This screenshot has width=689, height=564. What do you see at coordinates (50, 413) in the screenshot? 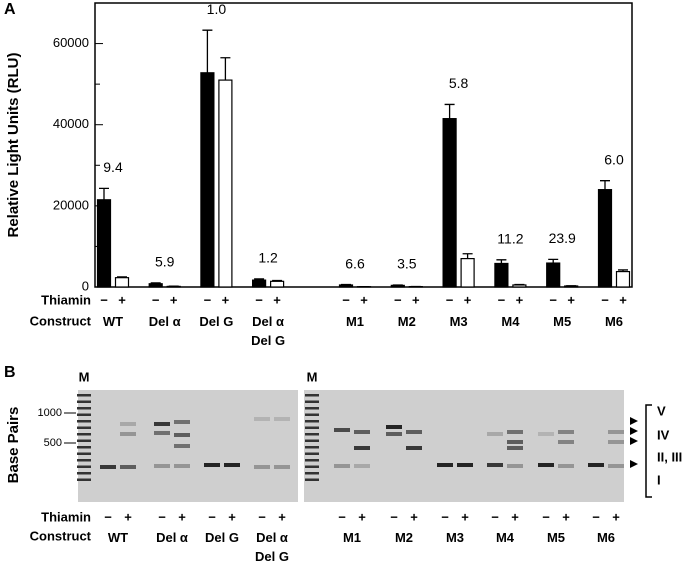
I see `size-label: 1000` at bounding box center [50, 413].